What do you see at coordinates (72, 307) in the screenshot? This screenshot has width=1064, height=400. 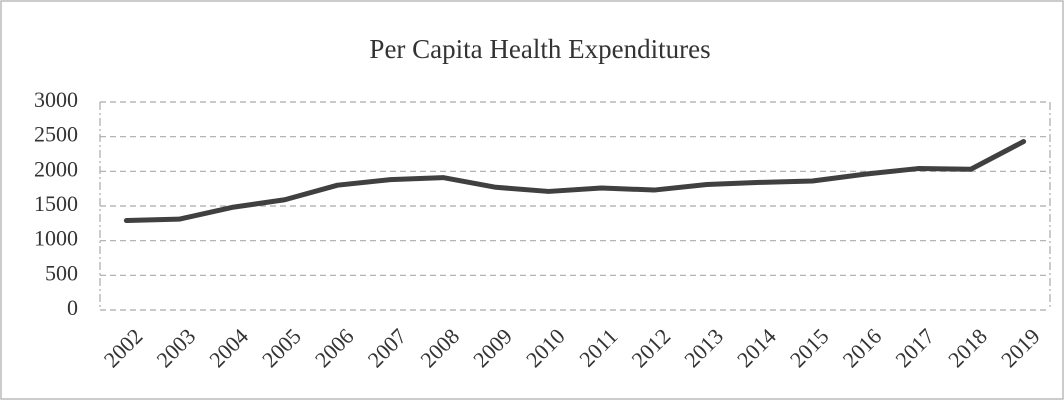 I see `y-tick-label: 0` at bounding box center [72, 307].